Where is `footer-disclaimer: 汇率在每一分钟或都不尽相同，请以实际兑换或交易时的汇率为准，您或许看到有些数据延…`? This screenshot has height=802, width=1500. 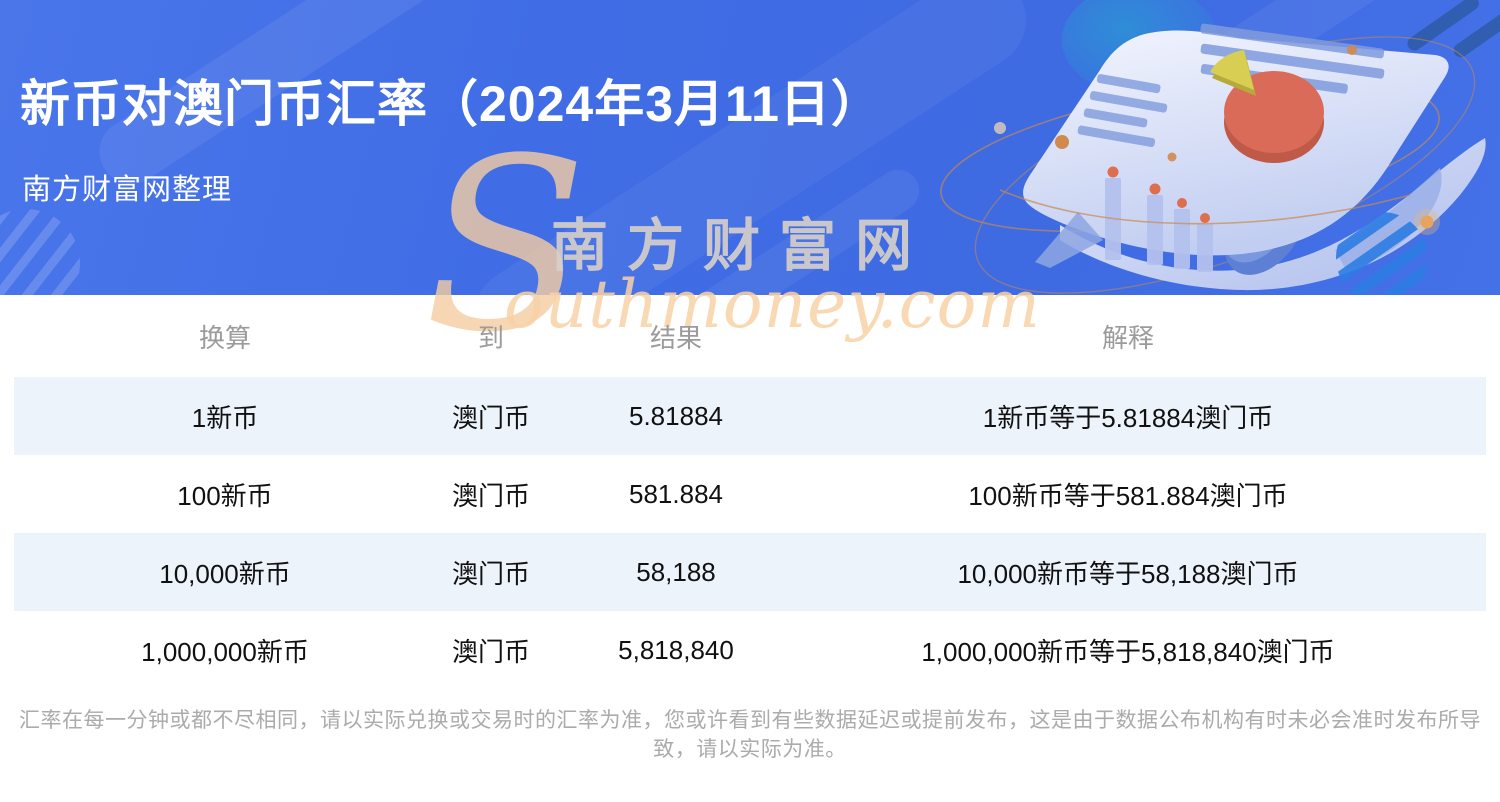 footer-disclaimer: 汇率在每一分钟或都不尽相同，请以实际兑换或交易时的汇率为准，您或许看到有些数据延… is located at coordinates (750, 735).